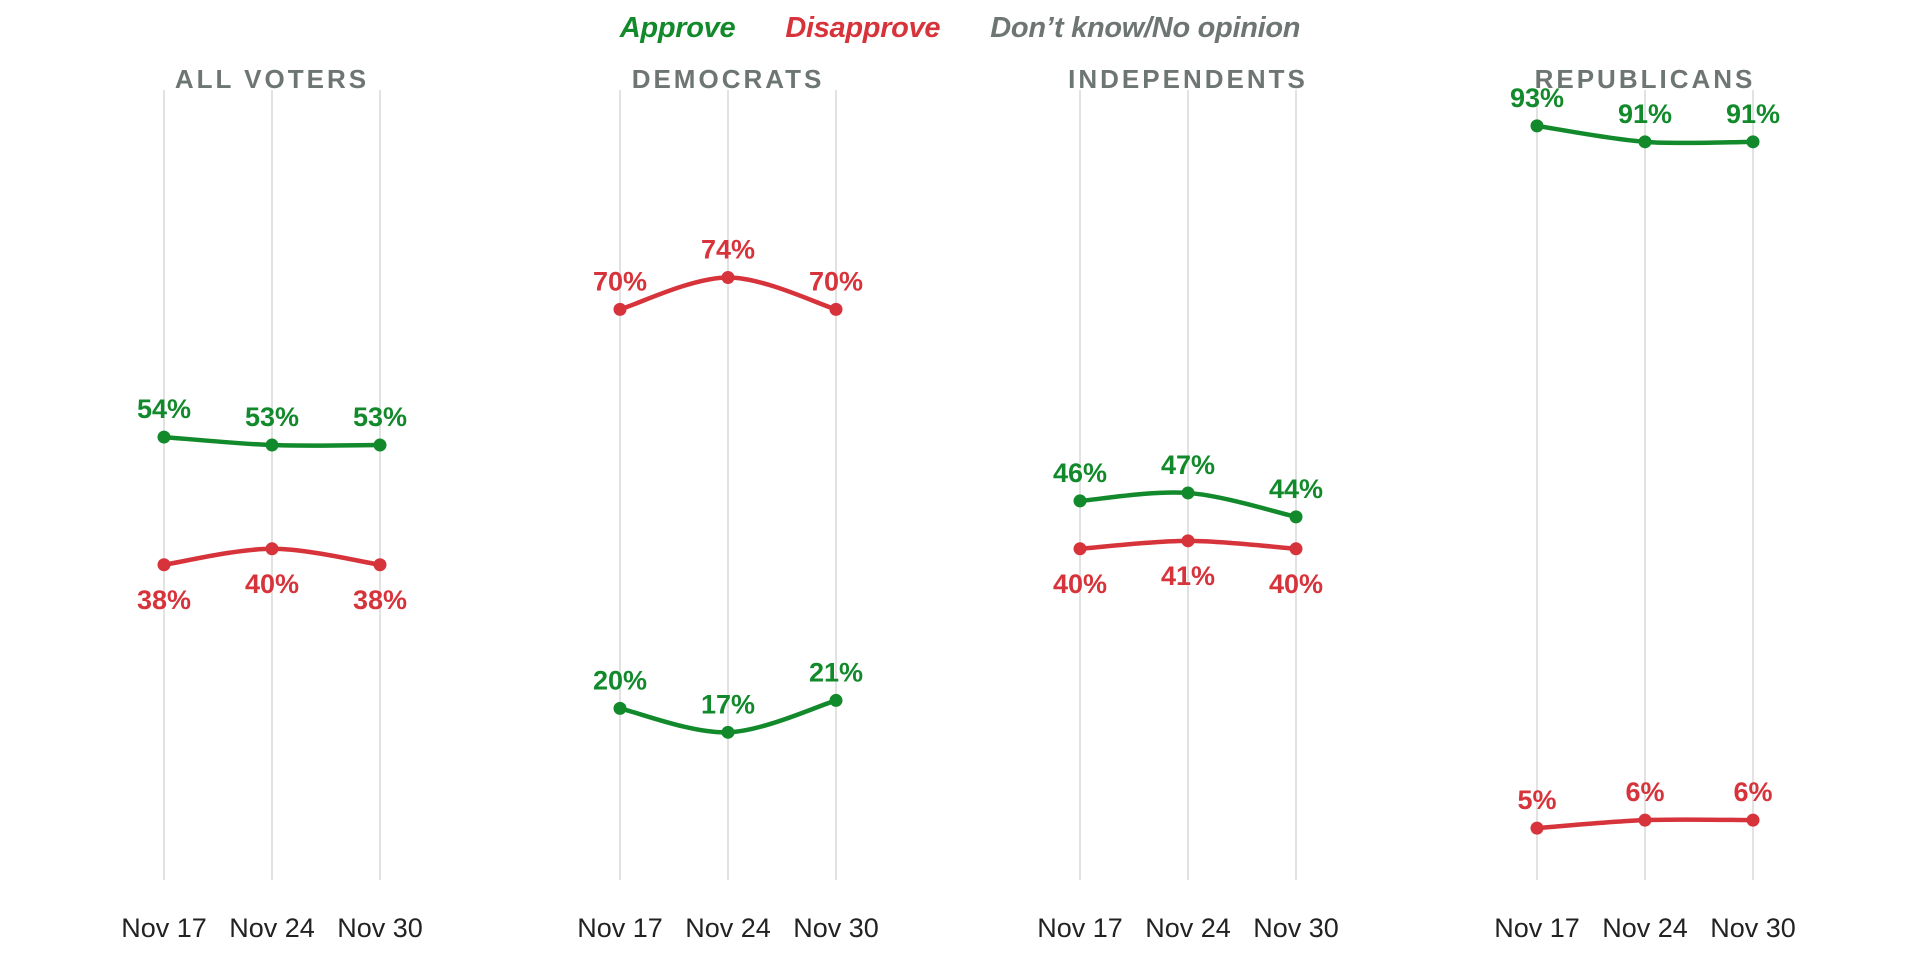 This screenshot has width=1920, height=960. I want to click on panel-title: DEMOCRATS, so click(728, 79).